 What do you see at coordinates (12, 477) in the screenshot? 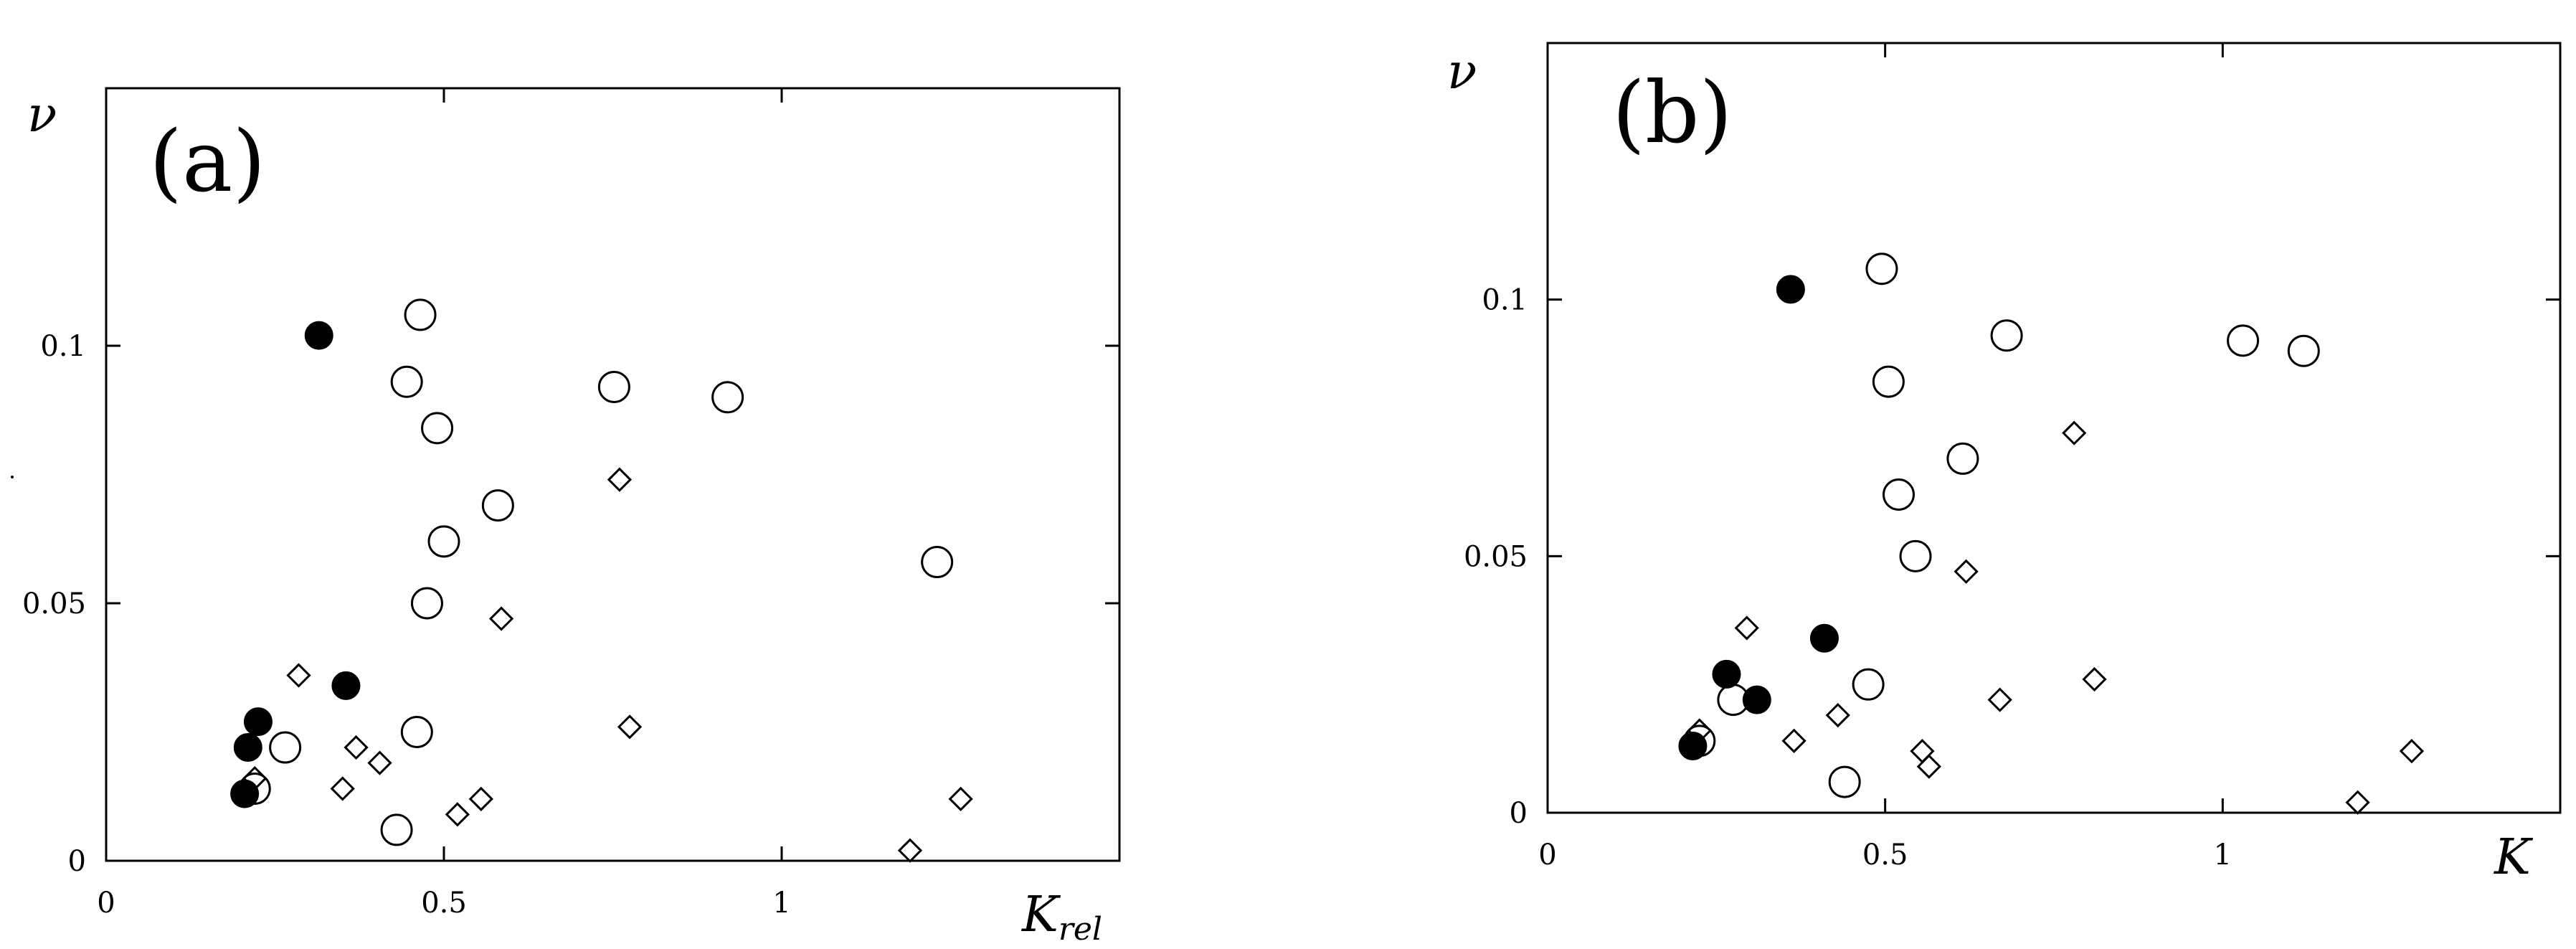
I see `stray-dot` at bounding box center [12, 477].